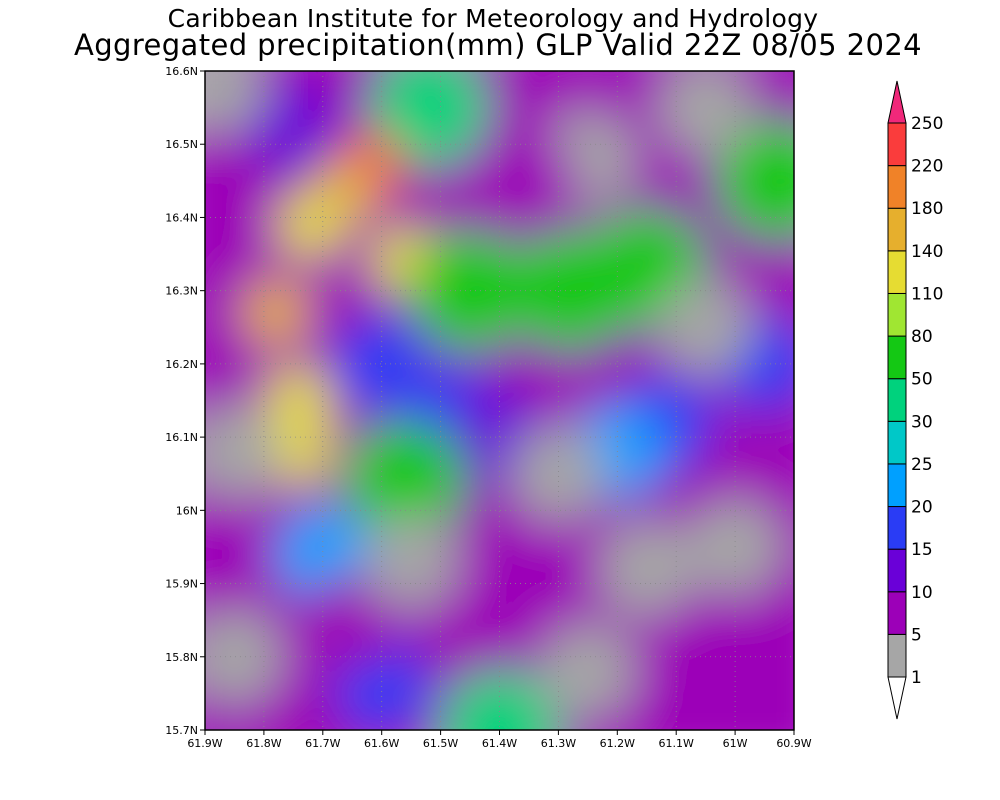 The image size is (1000, 800). Describe the element at coordinates (322, 743) in the screenshot. I see `x-tick-label: 61.7W` at that location.